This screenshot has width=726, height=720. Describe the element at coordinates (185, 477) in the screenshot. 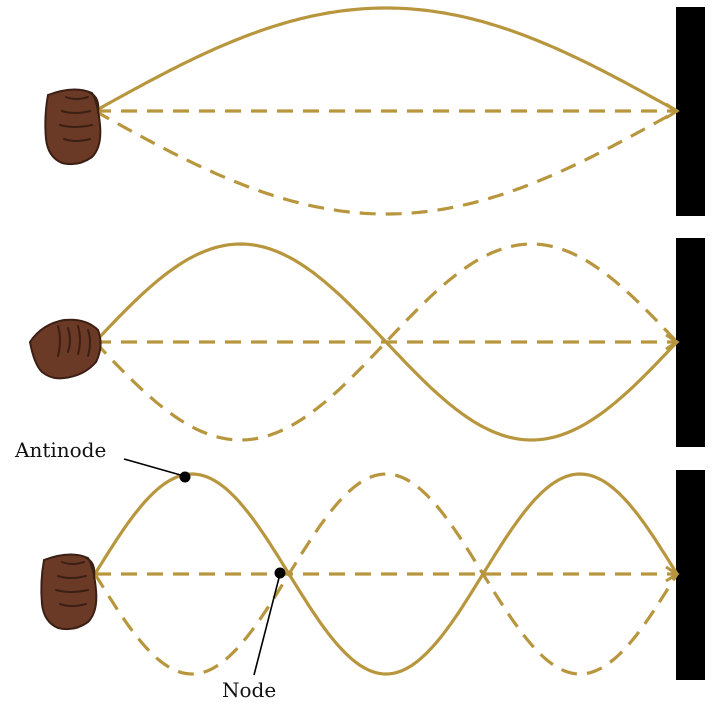

I see `antinode-marker` at that location.